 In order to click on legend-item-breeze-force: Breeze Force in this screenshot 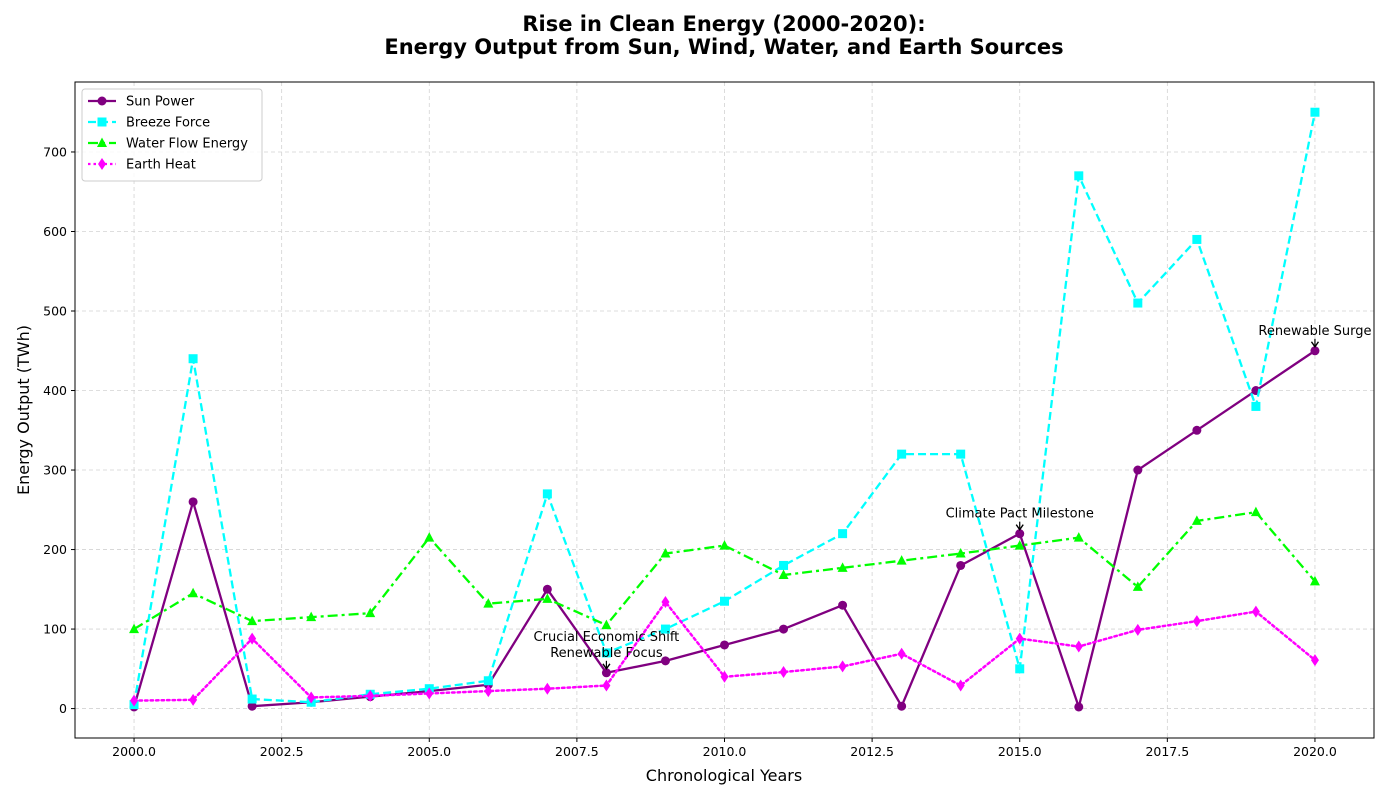, I will do `click(149, 123)`.